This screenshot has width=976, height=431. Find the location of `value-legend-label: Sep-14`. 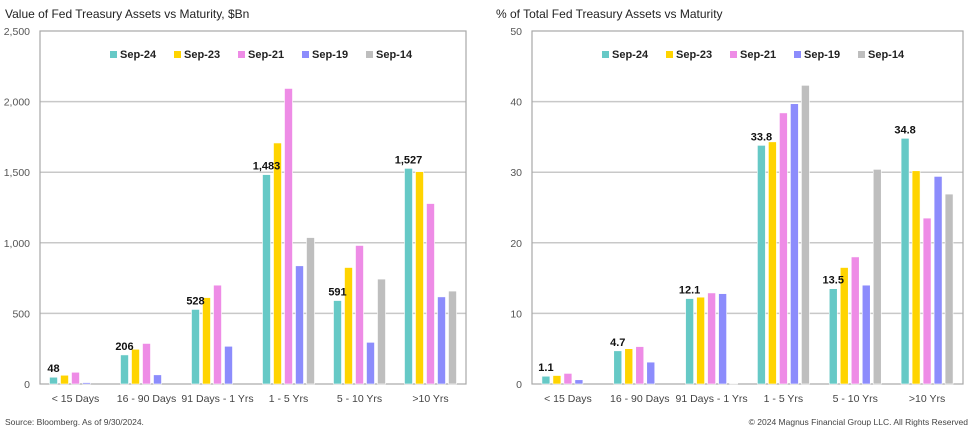

value-legend-label: Sep-14 is located at coordinates (394, 55).